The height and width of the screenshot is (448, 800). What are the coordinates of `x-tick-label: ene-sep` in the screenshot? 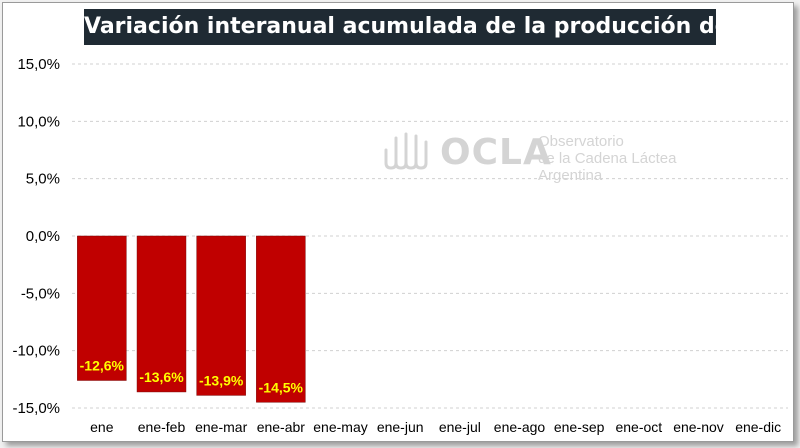 It's located at (579, 427).